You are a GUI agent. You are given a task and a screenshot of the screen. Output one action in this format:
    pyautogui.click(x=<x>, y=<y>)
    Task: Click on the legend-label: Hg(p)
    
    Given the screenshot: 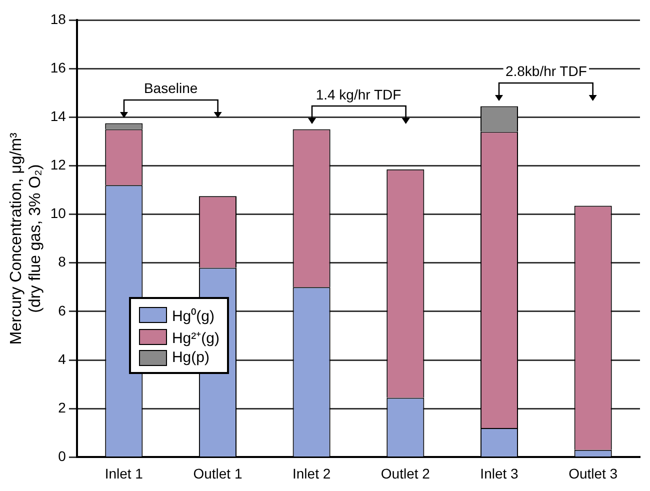 What is the action you would take?
    pyautogui.click(x=191, y=357)
    